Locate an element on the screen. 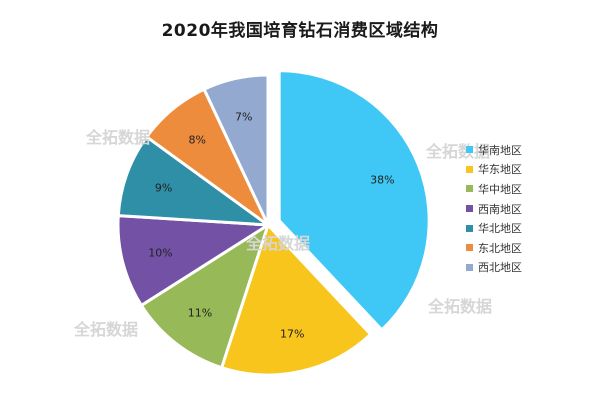 This screenshot has height=410, width=600. legend-label: 华东地区 is located at coordinates (500, 170).